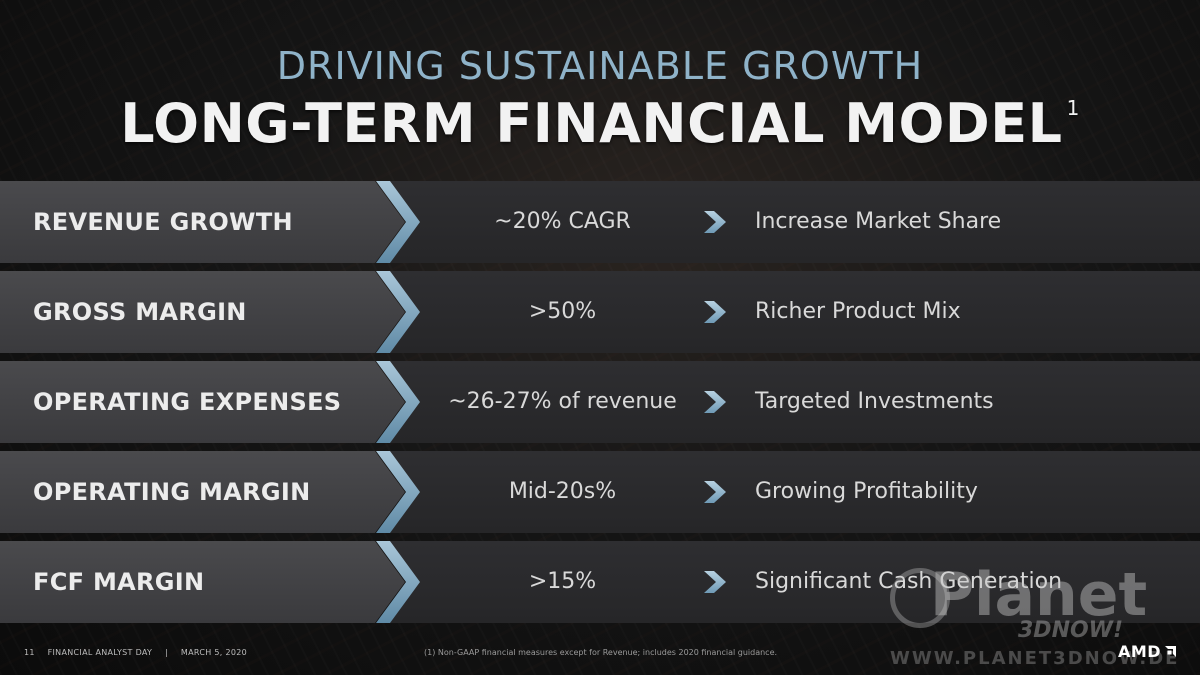 The height and width of the screenshot is (675, 1200). Describe the element at coordinates (858, 311) in the screenshot. I see `row-driver-note: Richer Product Mix` at that location.